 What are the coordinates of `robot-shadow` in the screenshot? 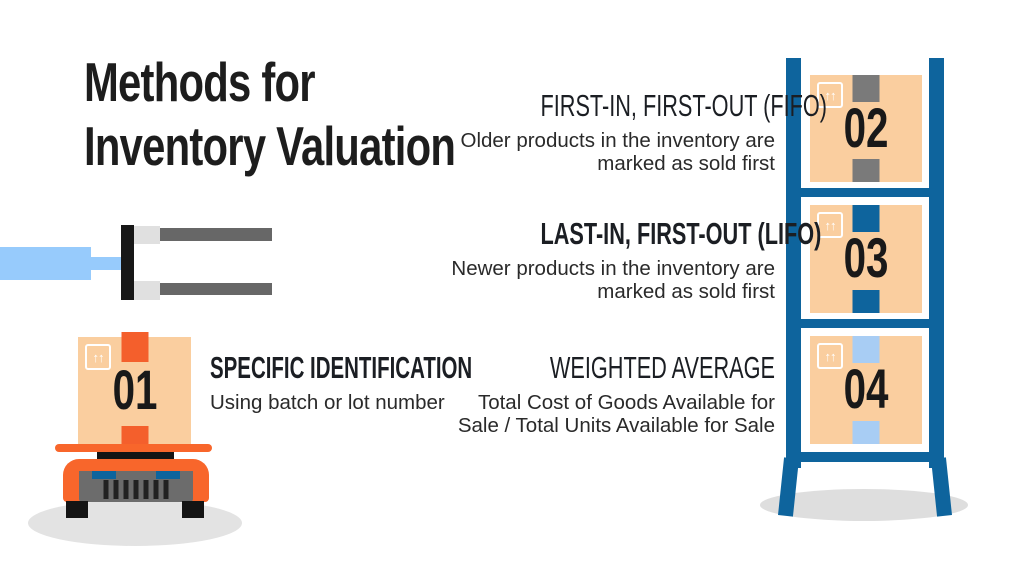 It's located at (135, 523).